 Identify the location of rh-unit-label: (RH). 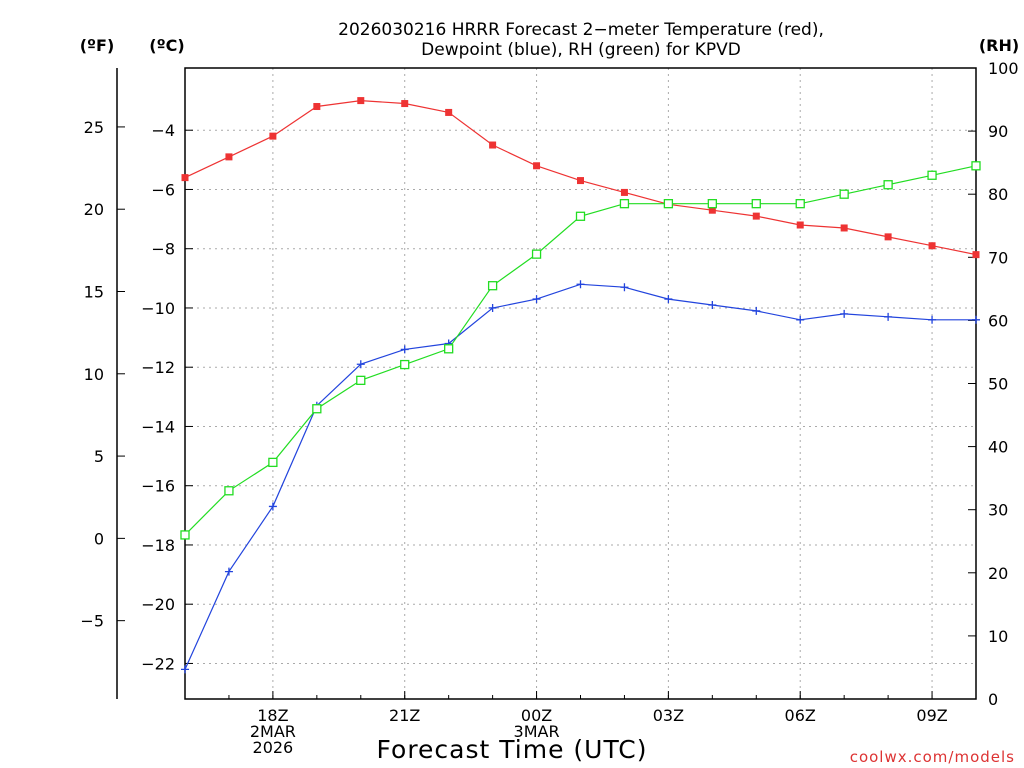
(999, 45).